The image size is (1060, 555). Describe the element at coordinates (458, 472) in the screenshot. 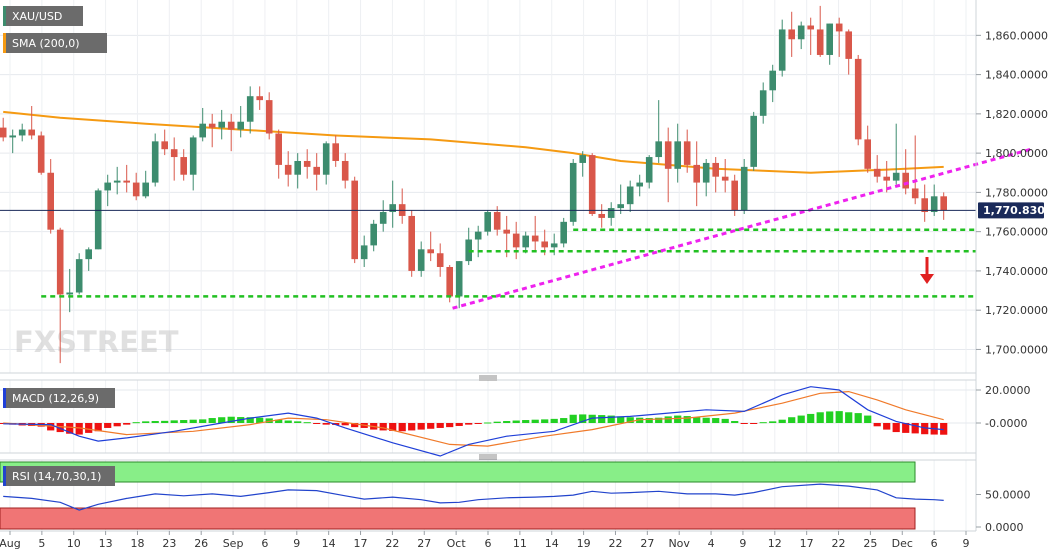

I see `rsi-overbought-zone` at that location.